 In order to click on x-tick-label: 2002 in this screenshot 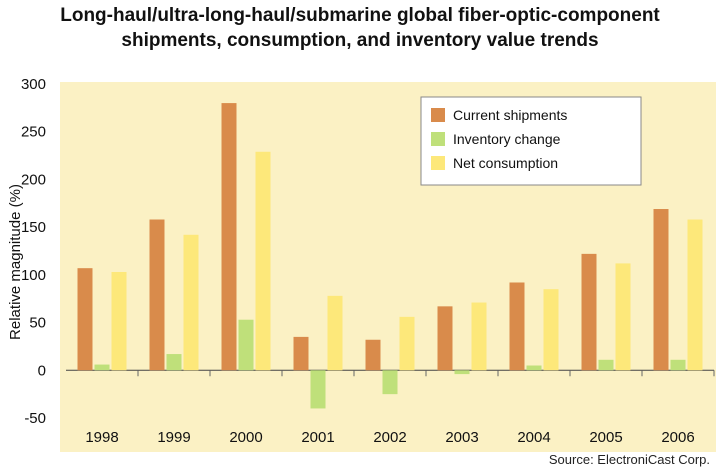, I will do `click(389, 437)`.